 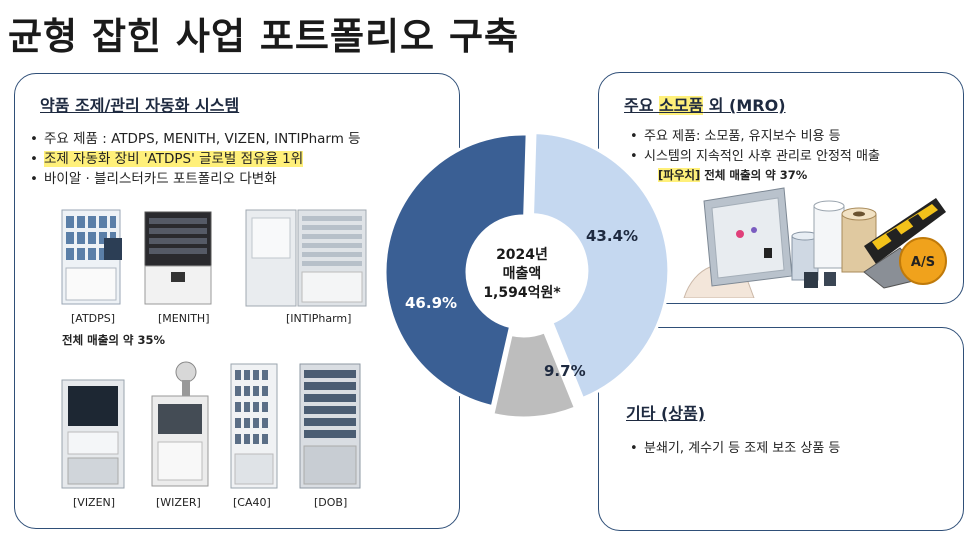 I want to click on product-label-dob: [DOB], so click(x=331, y=502).